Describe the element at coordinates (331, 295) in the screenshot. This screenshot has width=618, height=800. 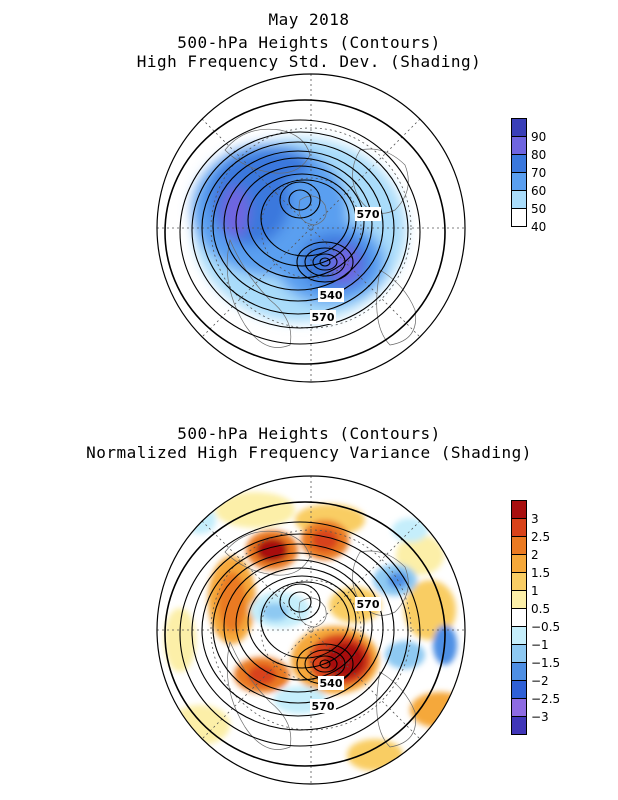
I see `top-contour-label-2: 540` at that location.